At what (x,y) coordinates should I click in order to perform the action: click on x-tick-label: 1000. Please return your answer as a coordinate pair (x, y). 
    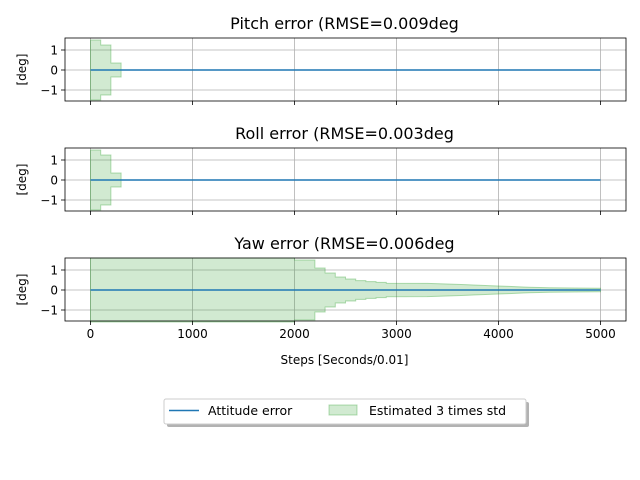
    Looking at the image, I should click on (192, 334).